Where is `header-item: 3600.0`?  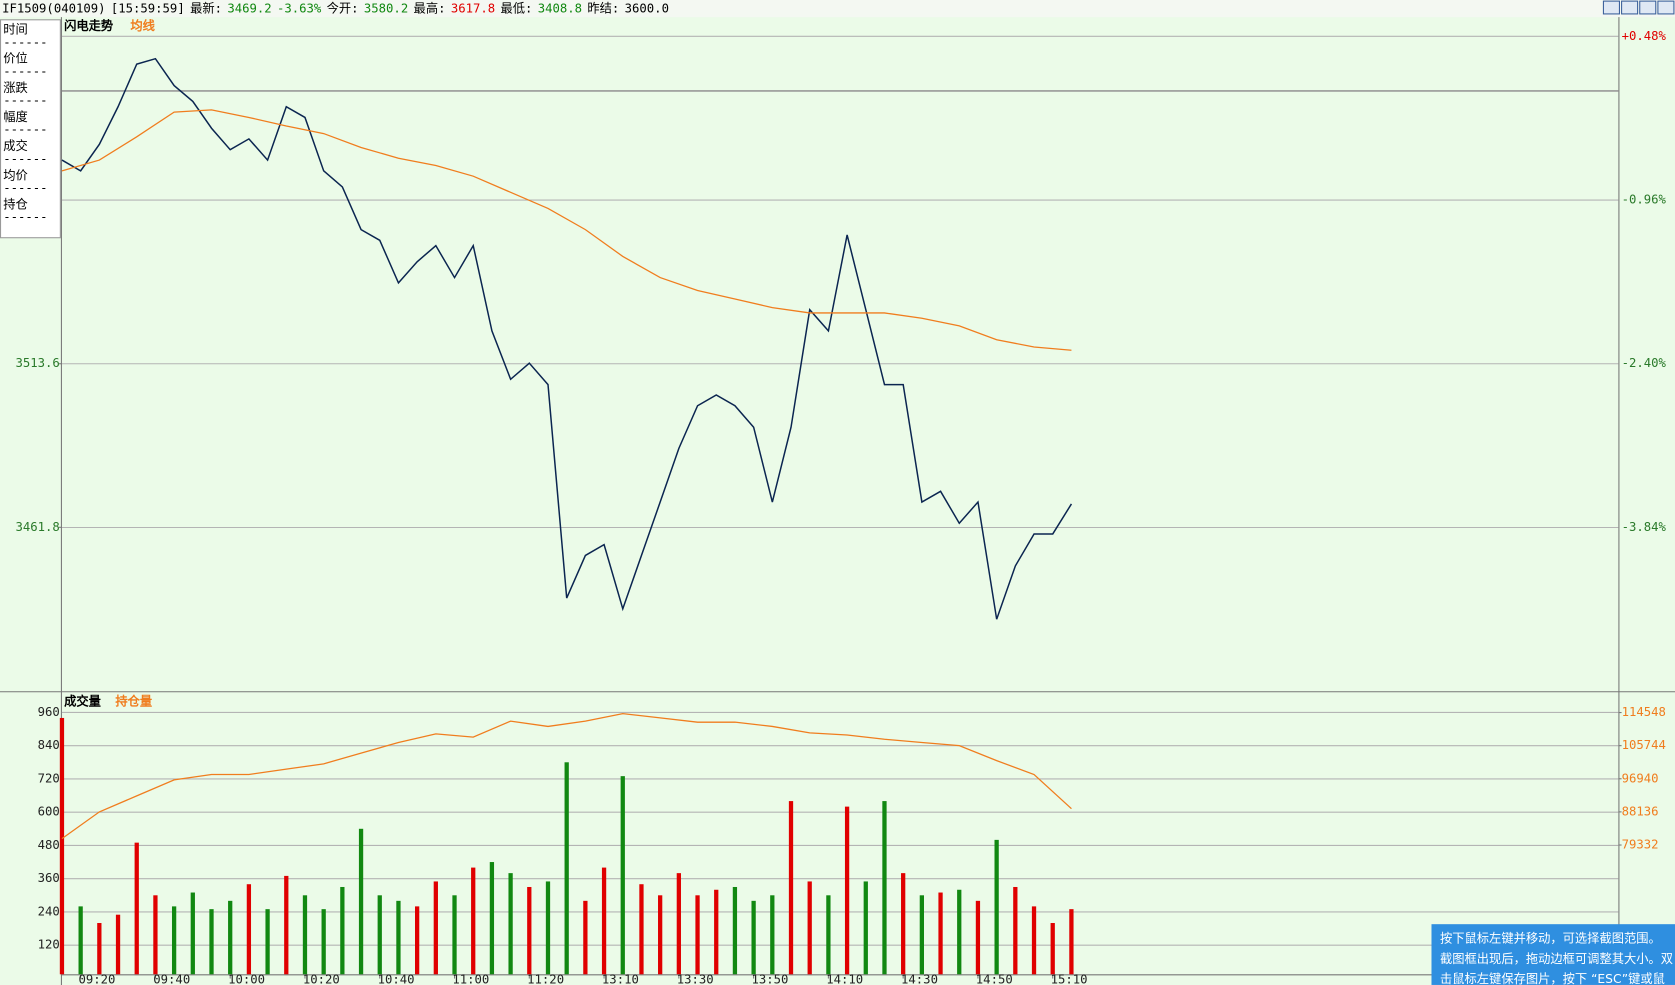 header-item: 3600.0 is located at coordinates (647, 8).